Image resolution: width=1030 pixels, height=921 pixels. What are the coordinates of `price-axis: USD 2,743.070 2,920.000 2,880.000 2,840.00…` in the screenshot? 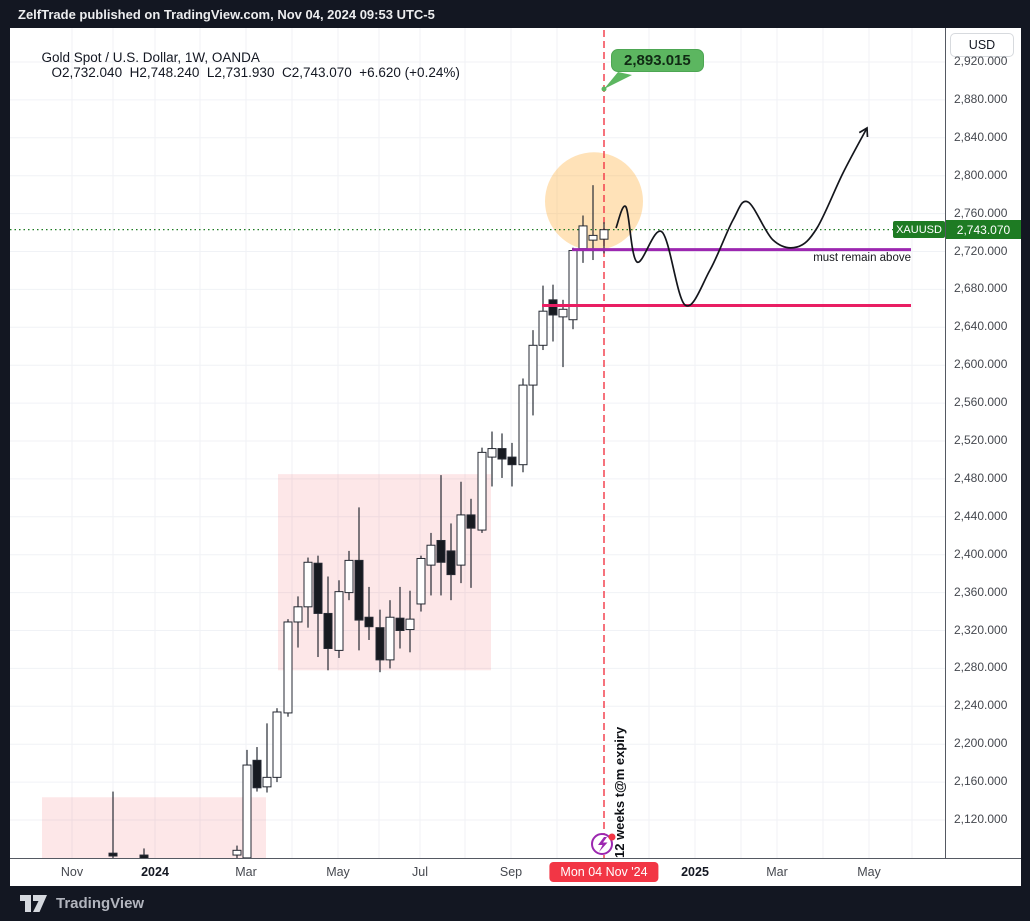 It's located at (983, 457).